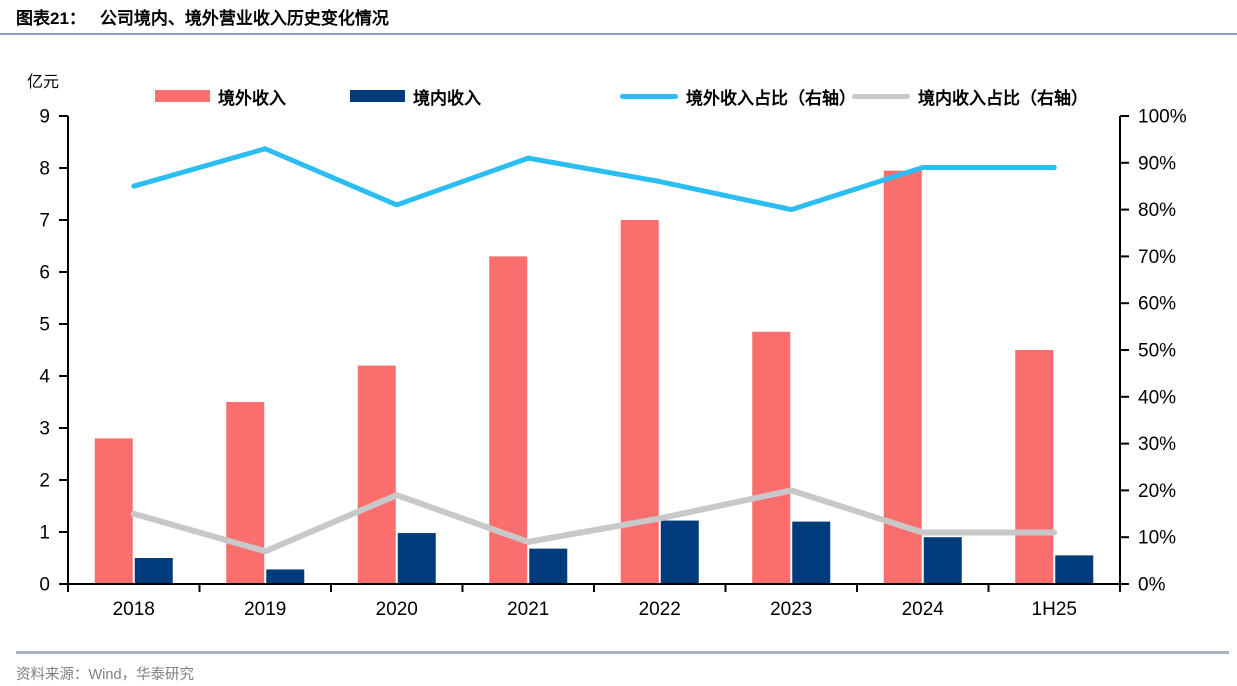 Image resolution: width=1237 pixels, height=686 pixels. I want to click on x-axis-label-2020: 2020, so click(397, 609).